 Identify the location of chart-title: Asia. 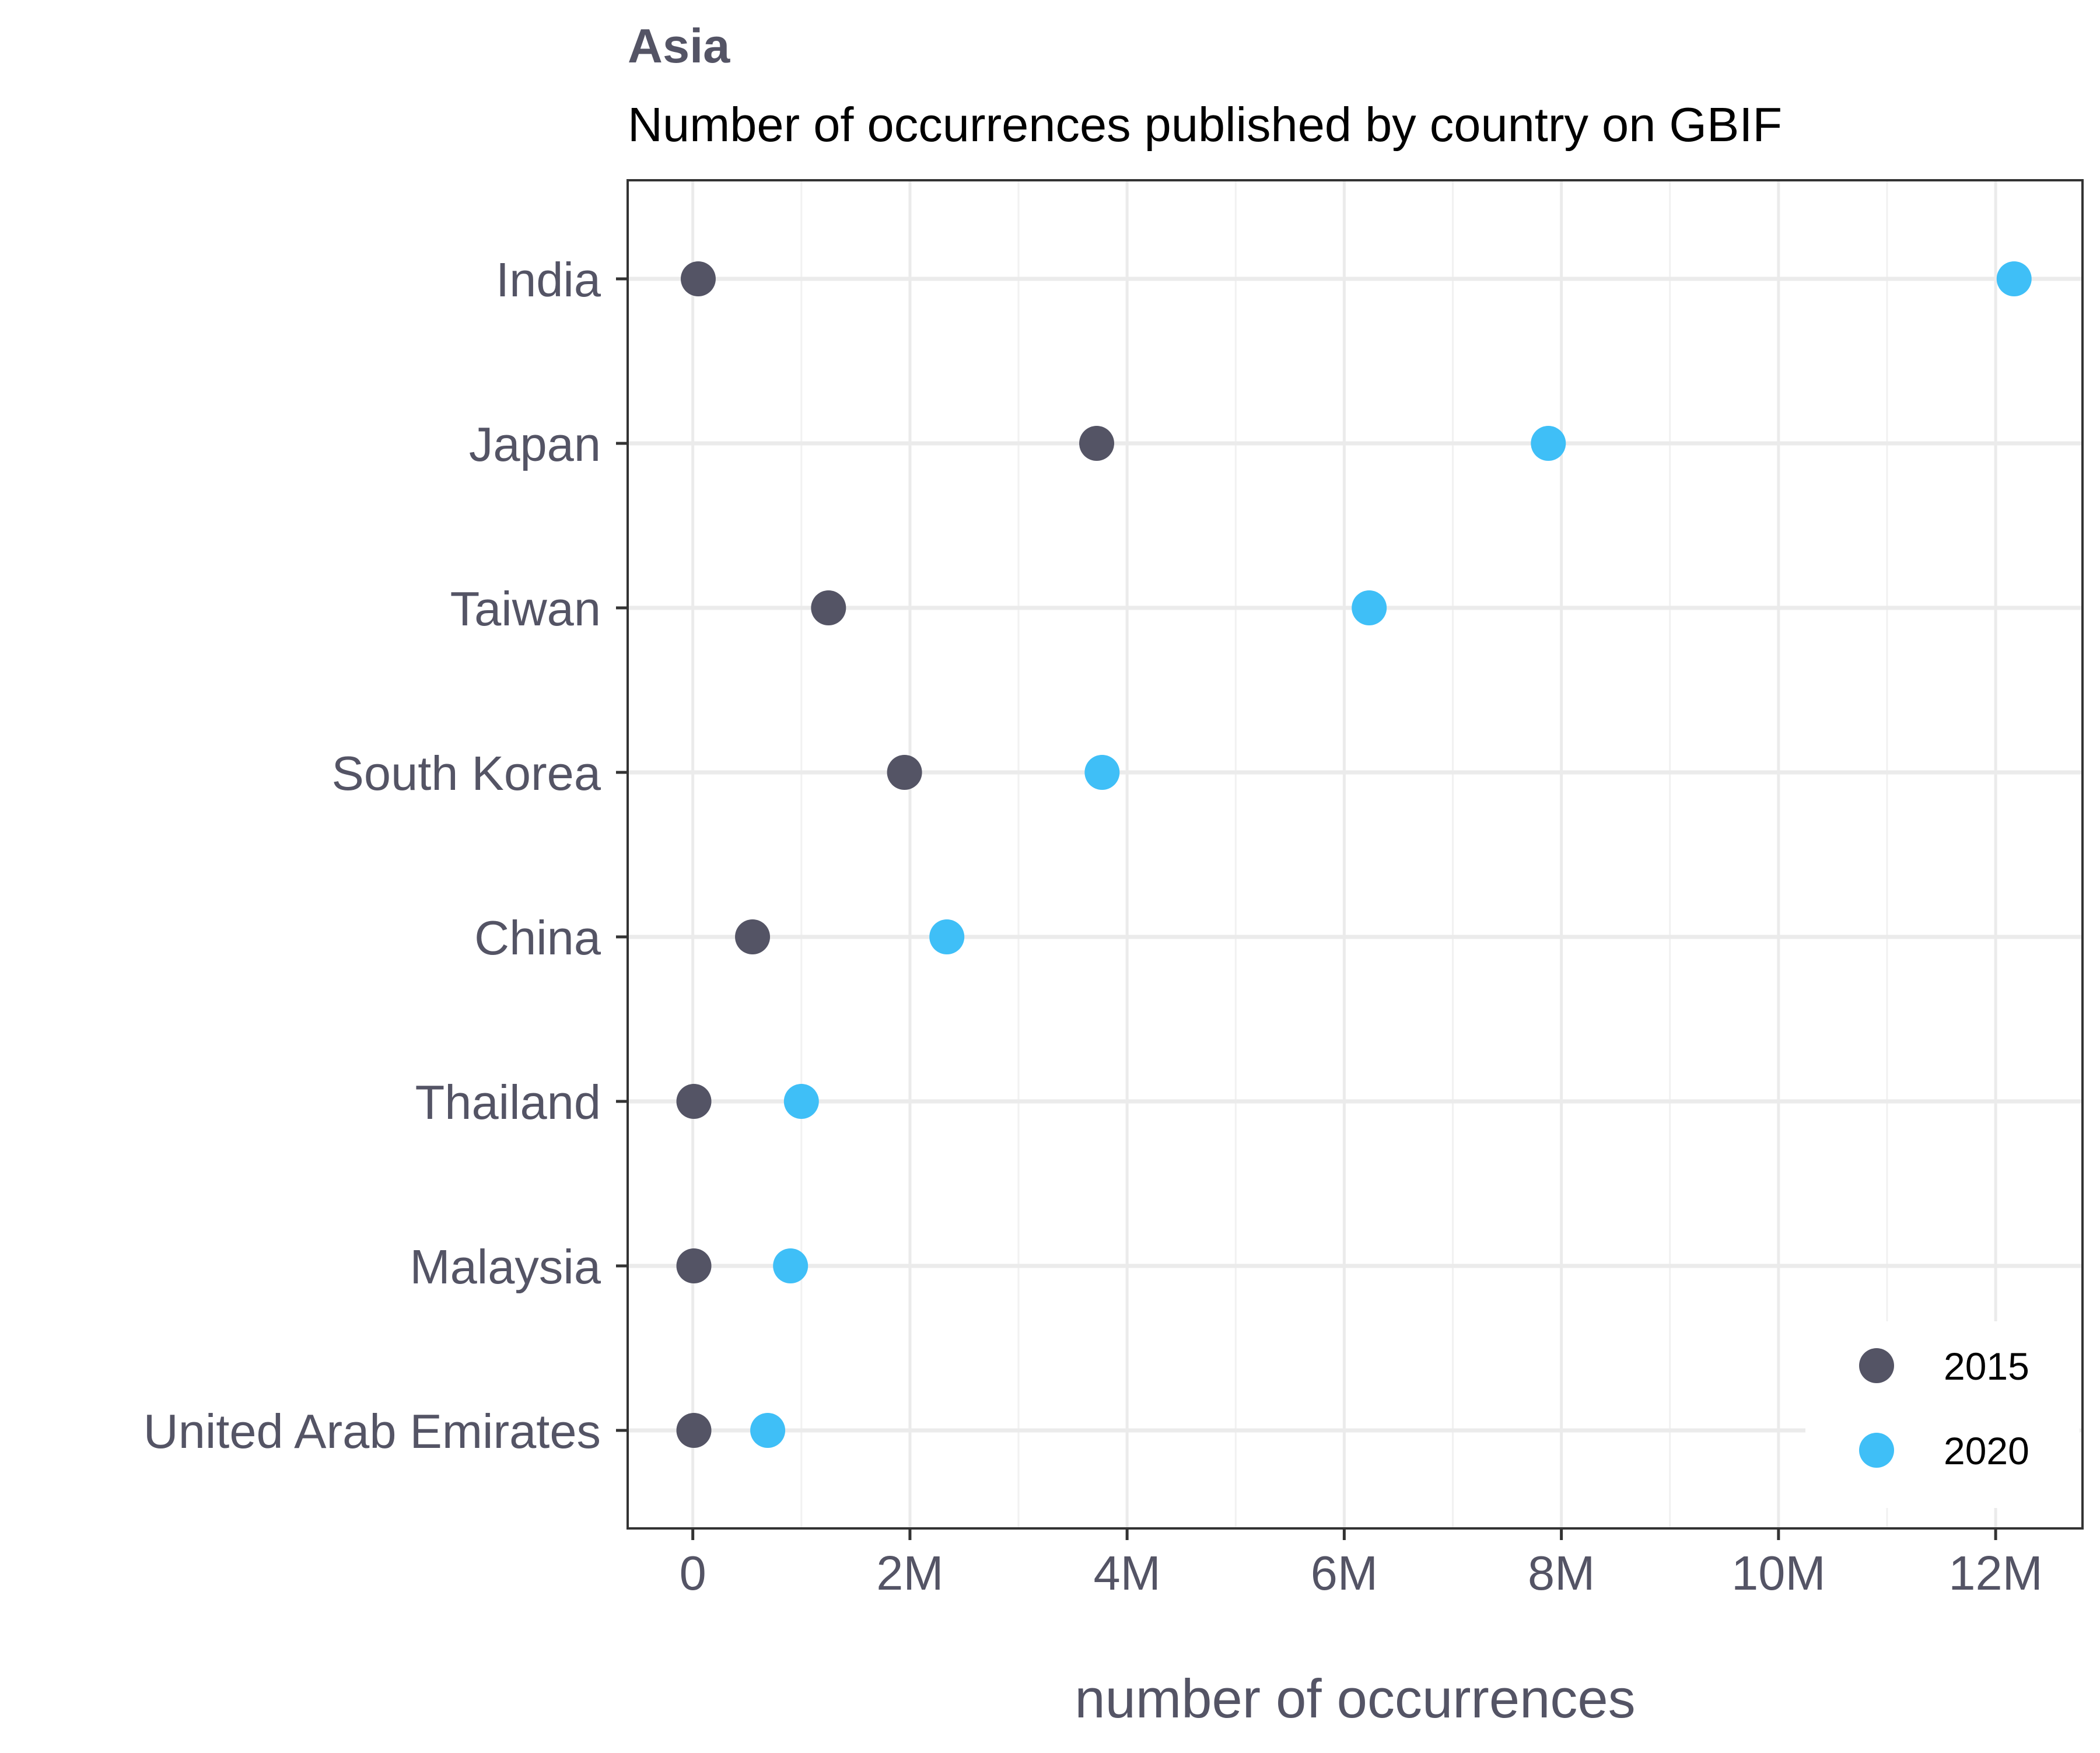
(679, 46).